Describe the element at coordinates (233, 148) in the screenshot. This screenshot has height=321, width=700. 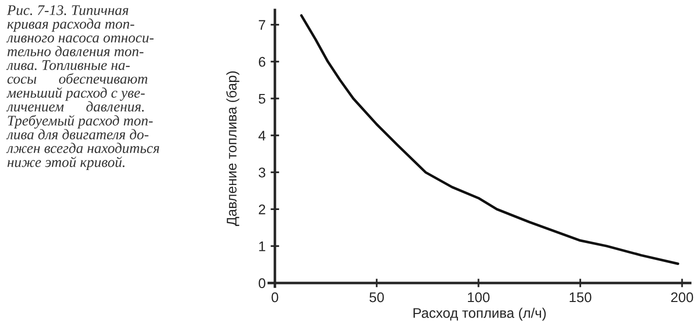
I see `y-axis-title: Давление топлива (бар)` at that location.